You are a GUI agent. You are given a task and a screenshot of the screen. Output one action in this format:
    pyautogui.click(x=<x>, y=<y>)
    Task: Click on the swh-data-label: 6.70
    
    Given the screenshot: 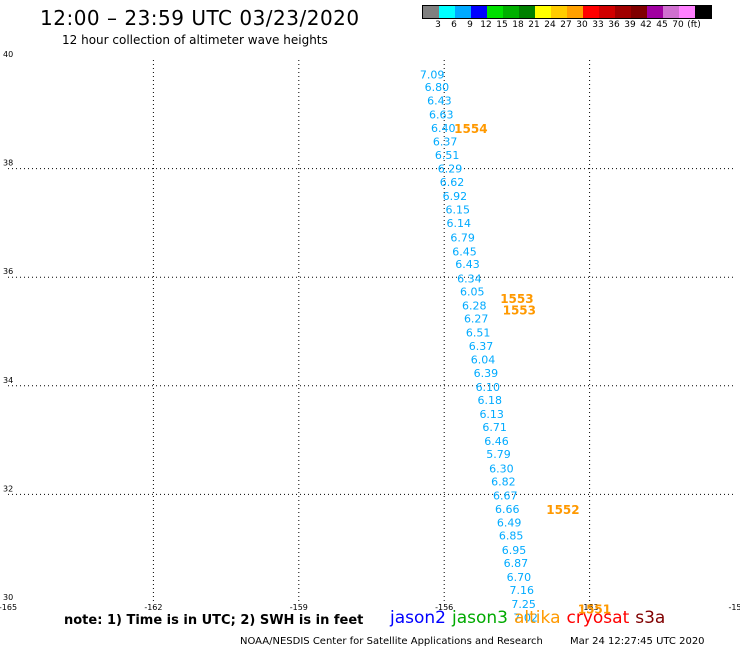 What is the action you would take?
    pyautogui.click(x=519, y=577)
    